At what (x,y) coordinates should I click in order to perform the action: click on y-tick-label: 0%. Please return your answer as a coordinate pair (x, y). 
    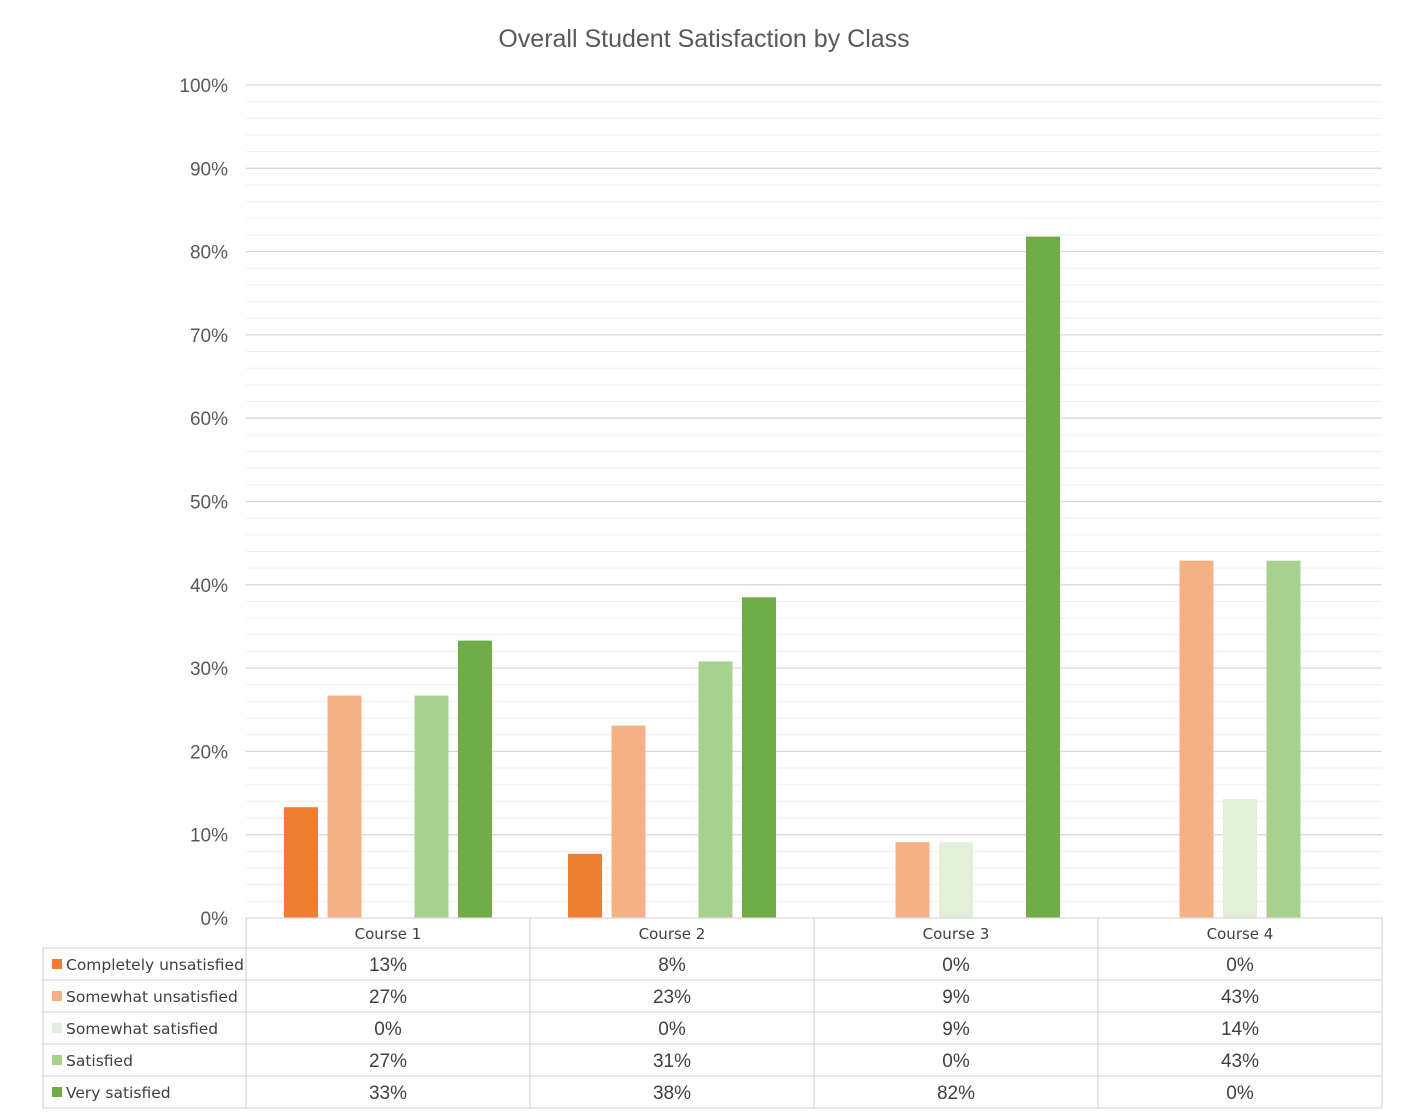
    Looking at the image, I should click on (215, 919).